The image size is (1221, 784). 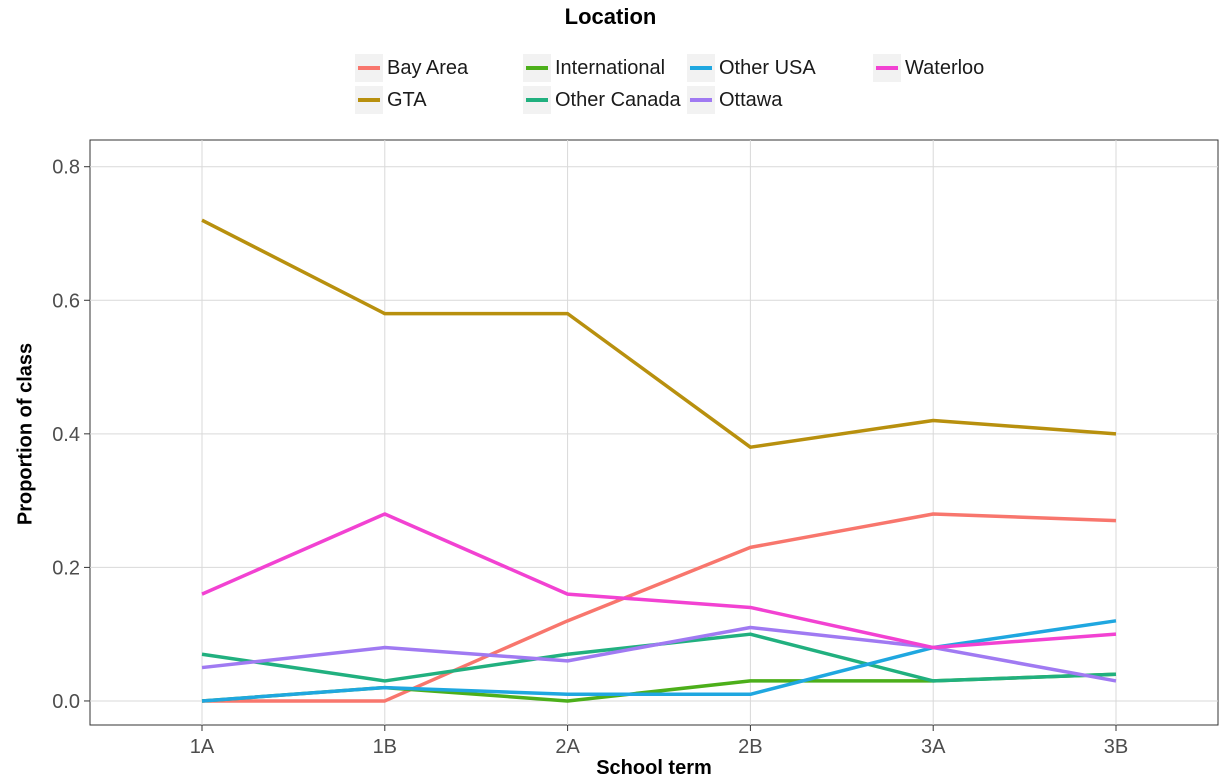 I want to click on legend-item-gta: GTA, so click(x=439, y=100).